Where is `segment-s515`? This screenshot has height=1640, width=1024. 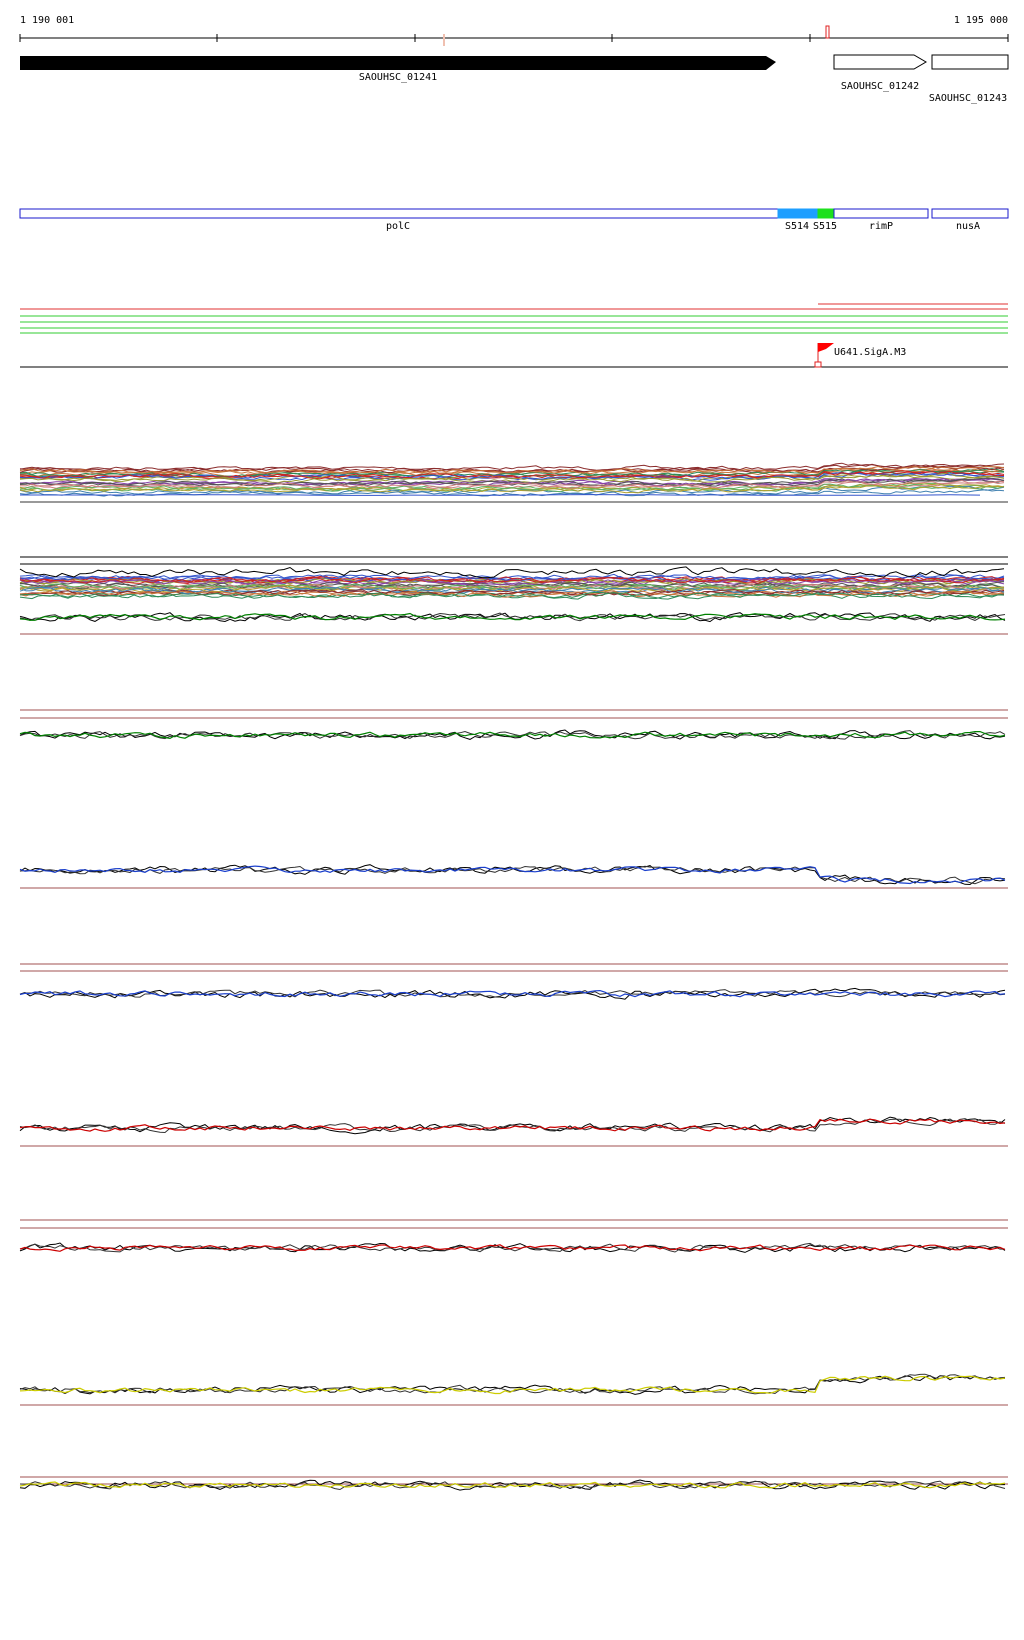 segment-s515 is located at coordinates (826, 213).